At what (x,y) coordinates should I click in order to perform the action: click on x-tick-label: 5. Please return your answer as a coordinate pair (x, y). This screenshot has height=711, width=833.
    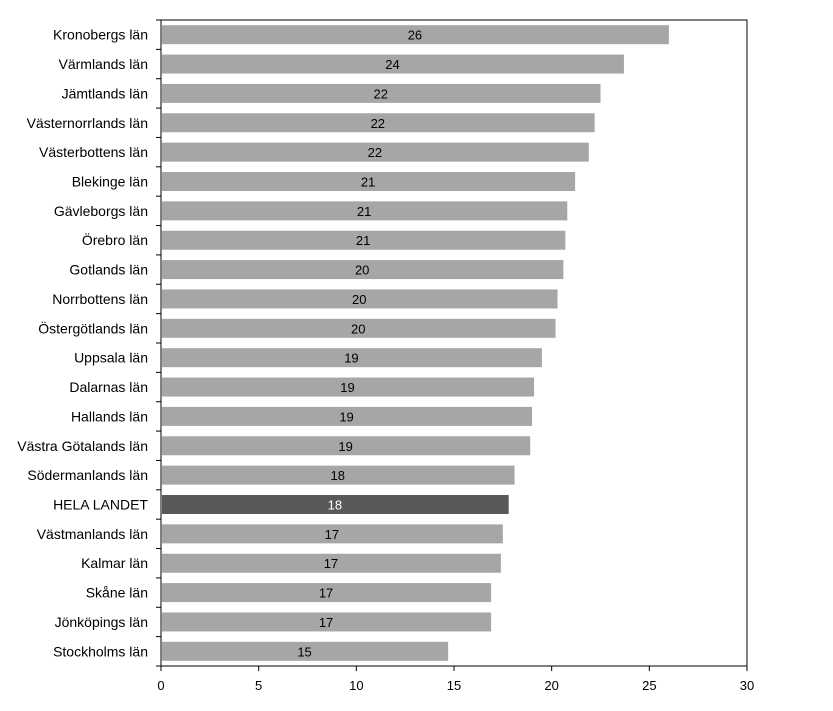
    Looking at the image, I should click on (258, 685).